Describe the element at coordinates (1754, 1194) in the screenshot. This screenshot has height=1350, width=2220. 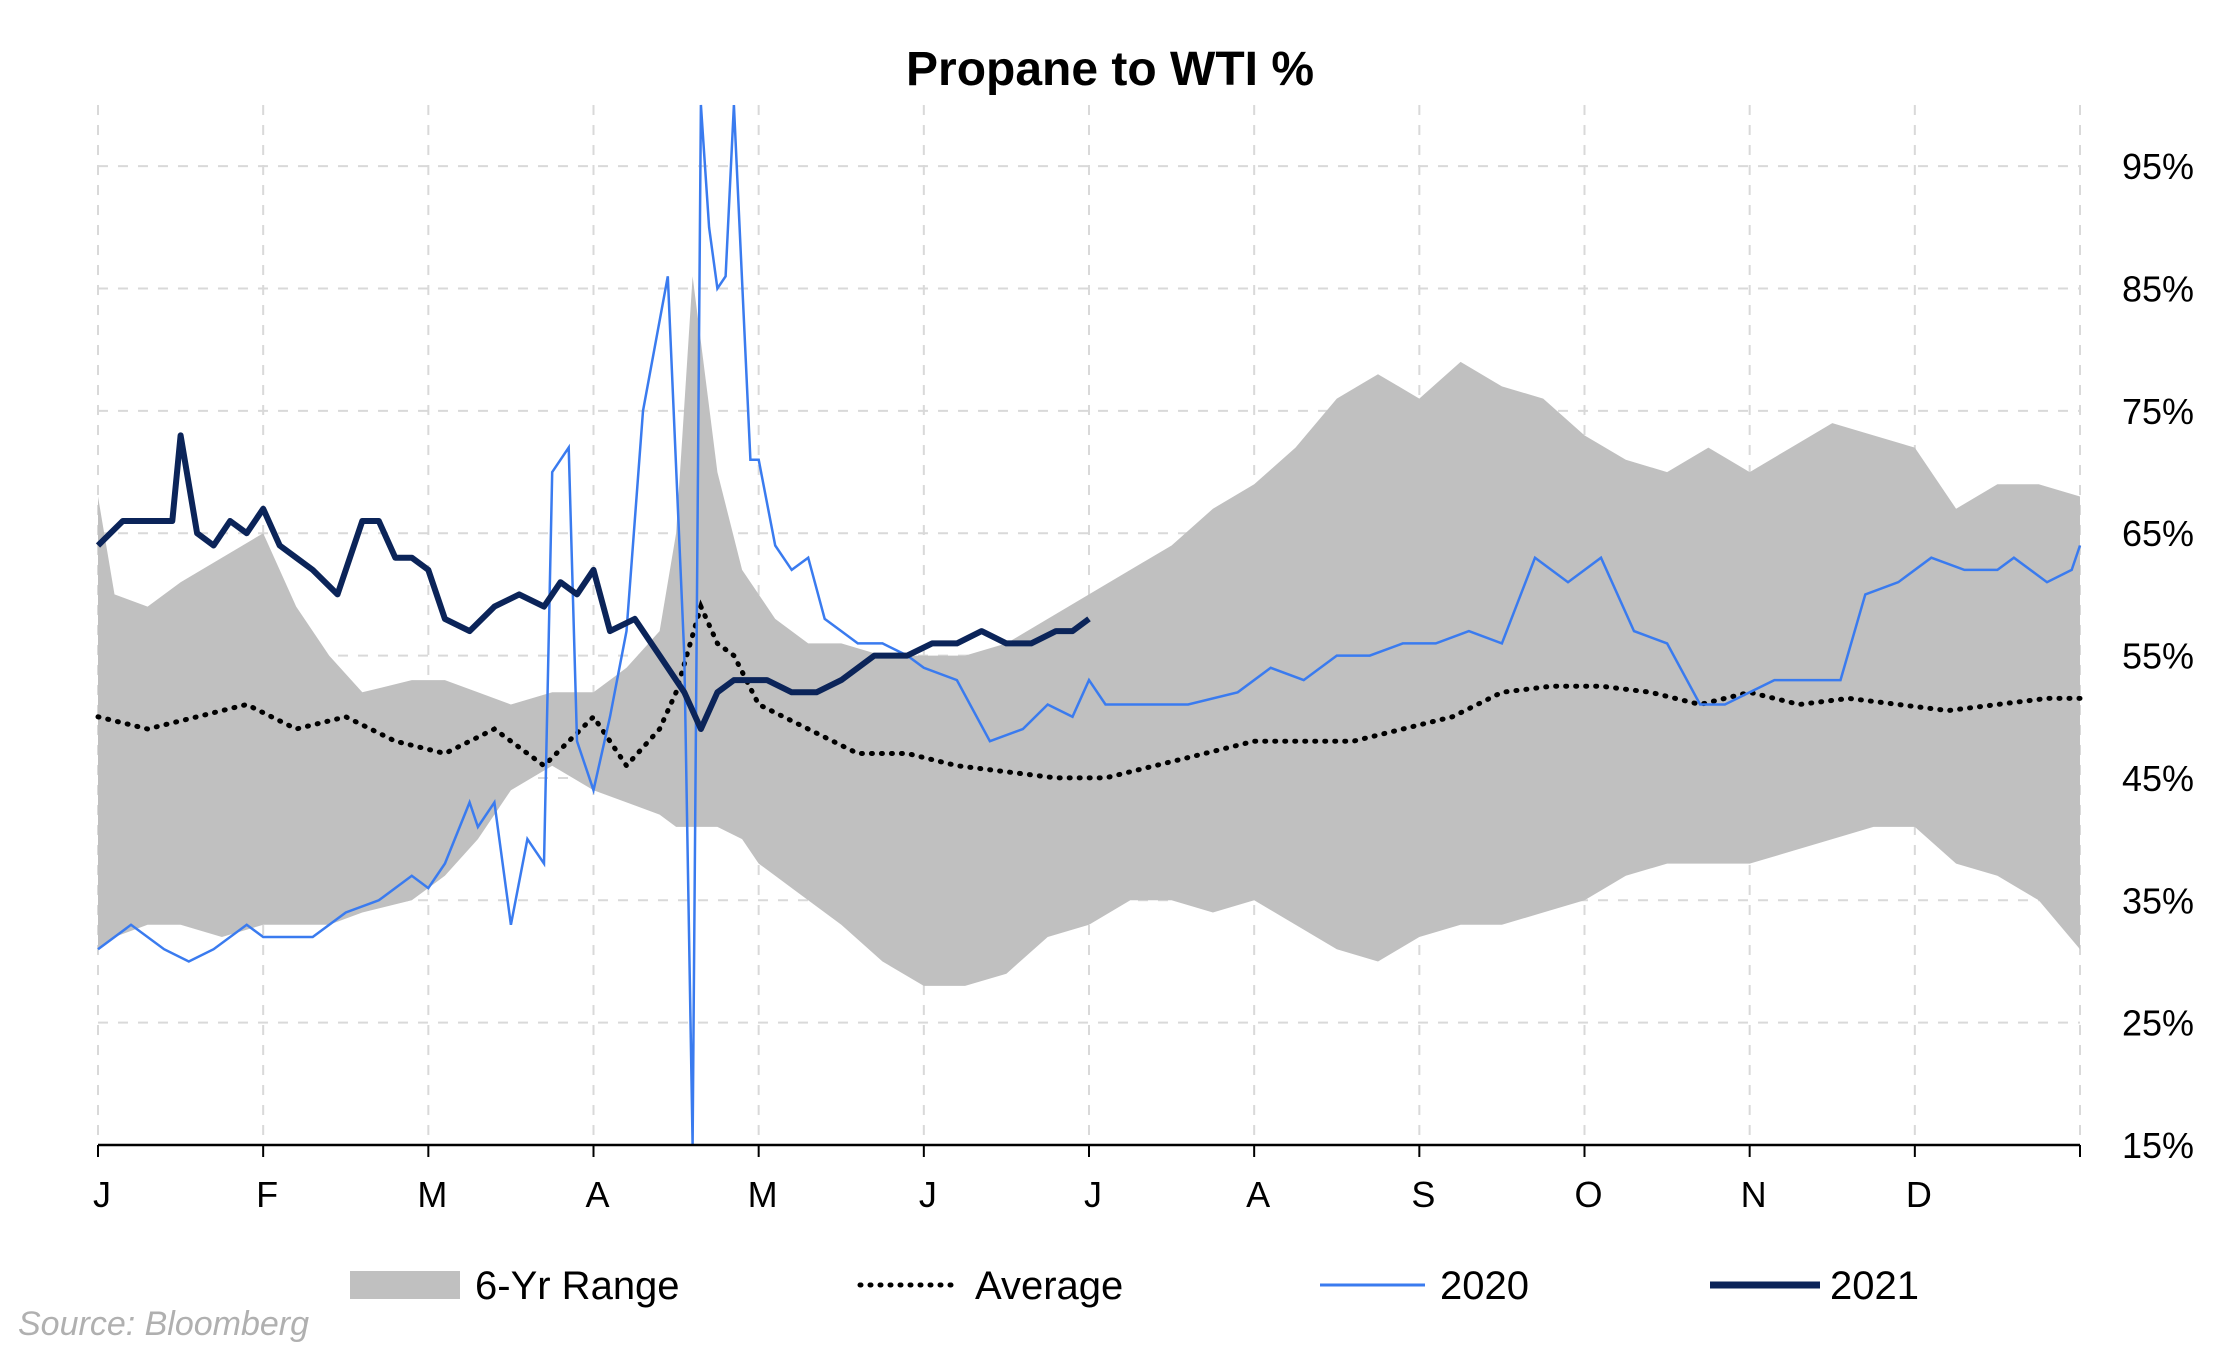
I see `x-tick-label: N` at that location.